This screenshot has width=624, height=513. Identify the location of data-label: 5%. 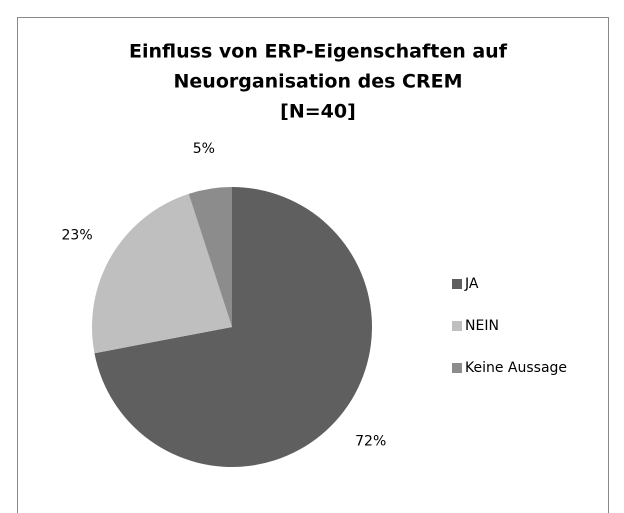
(204, 149).